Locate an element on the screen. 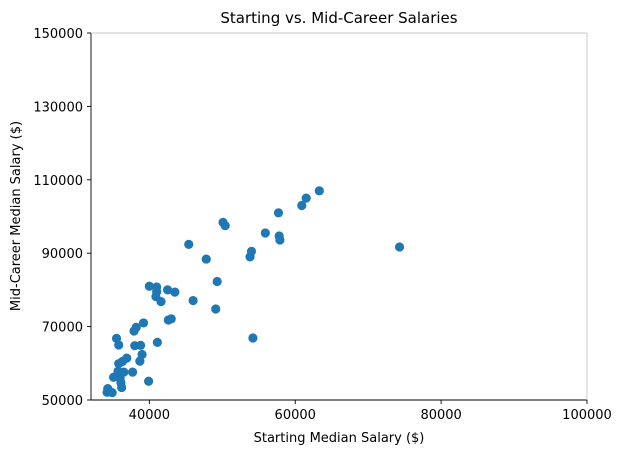  y-axis-ticks: 50000 70000 90000 110000 130000 150000 is located at coordinates (62, 218).